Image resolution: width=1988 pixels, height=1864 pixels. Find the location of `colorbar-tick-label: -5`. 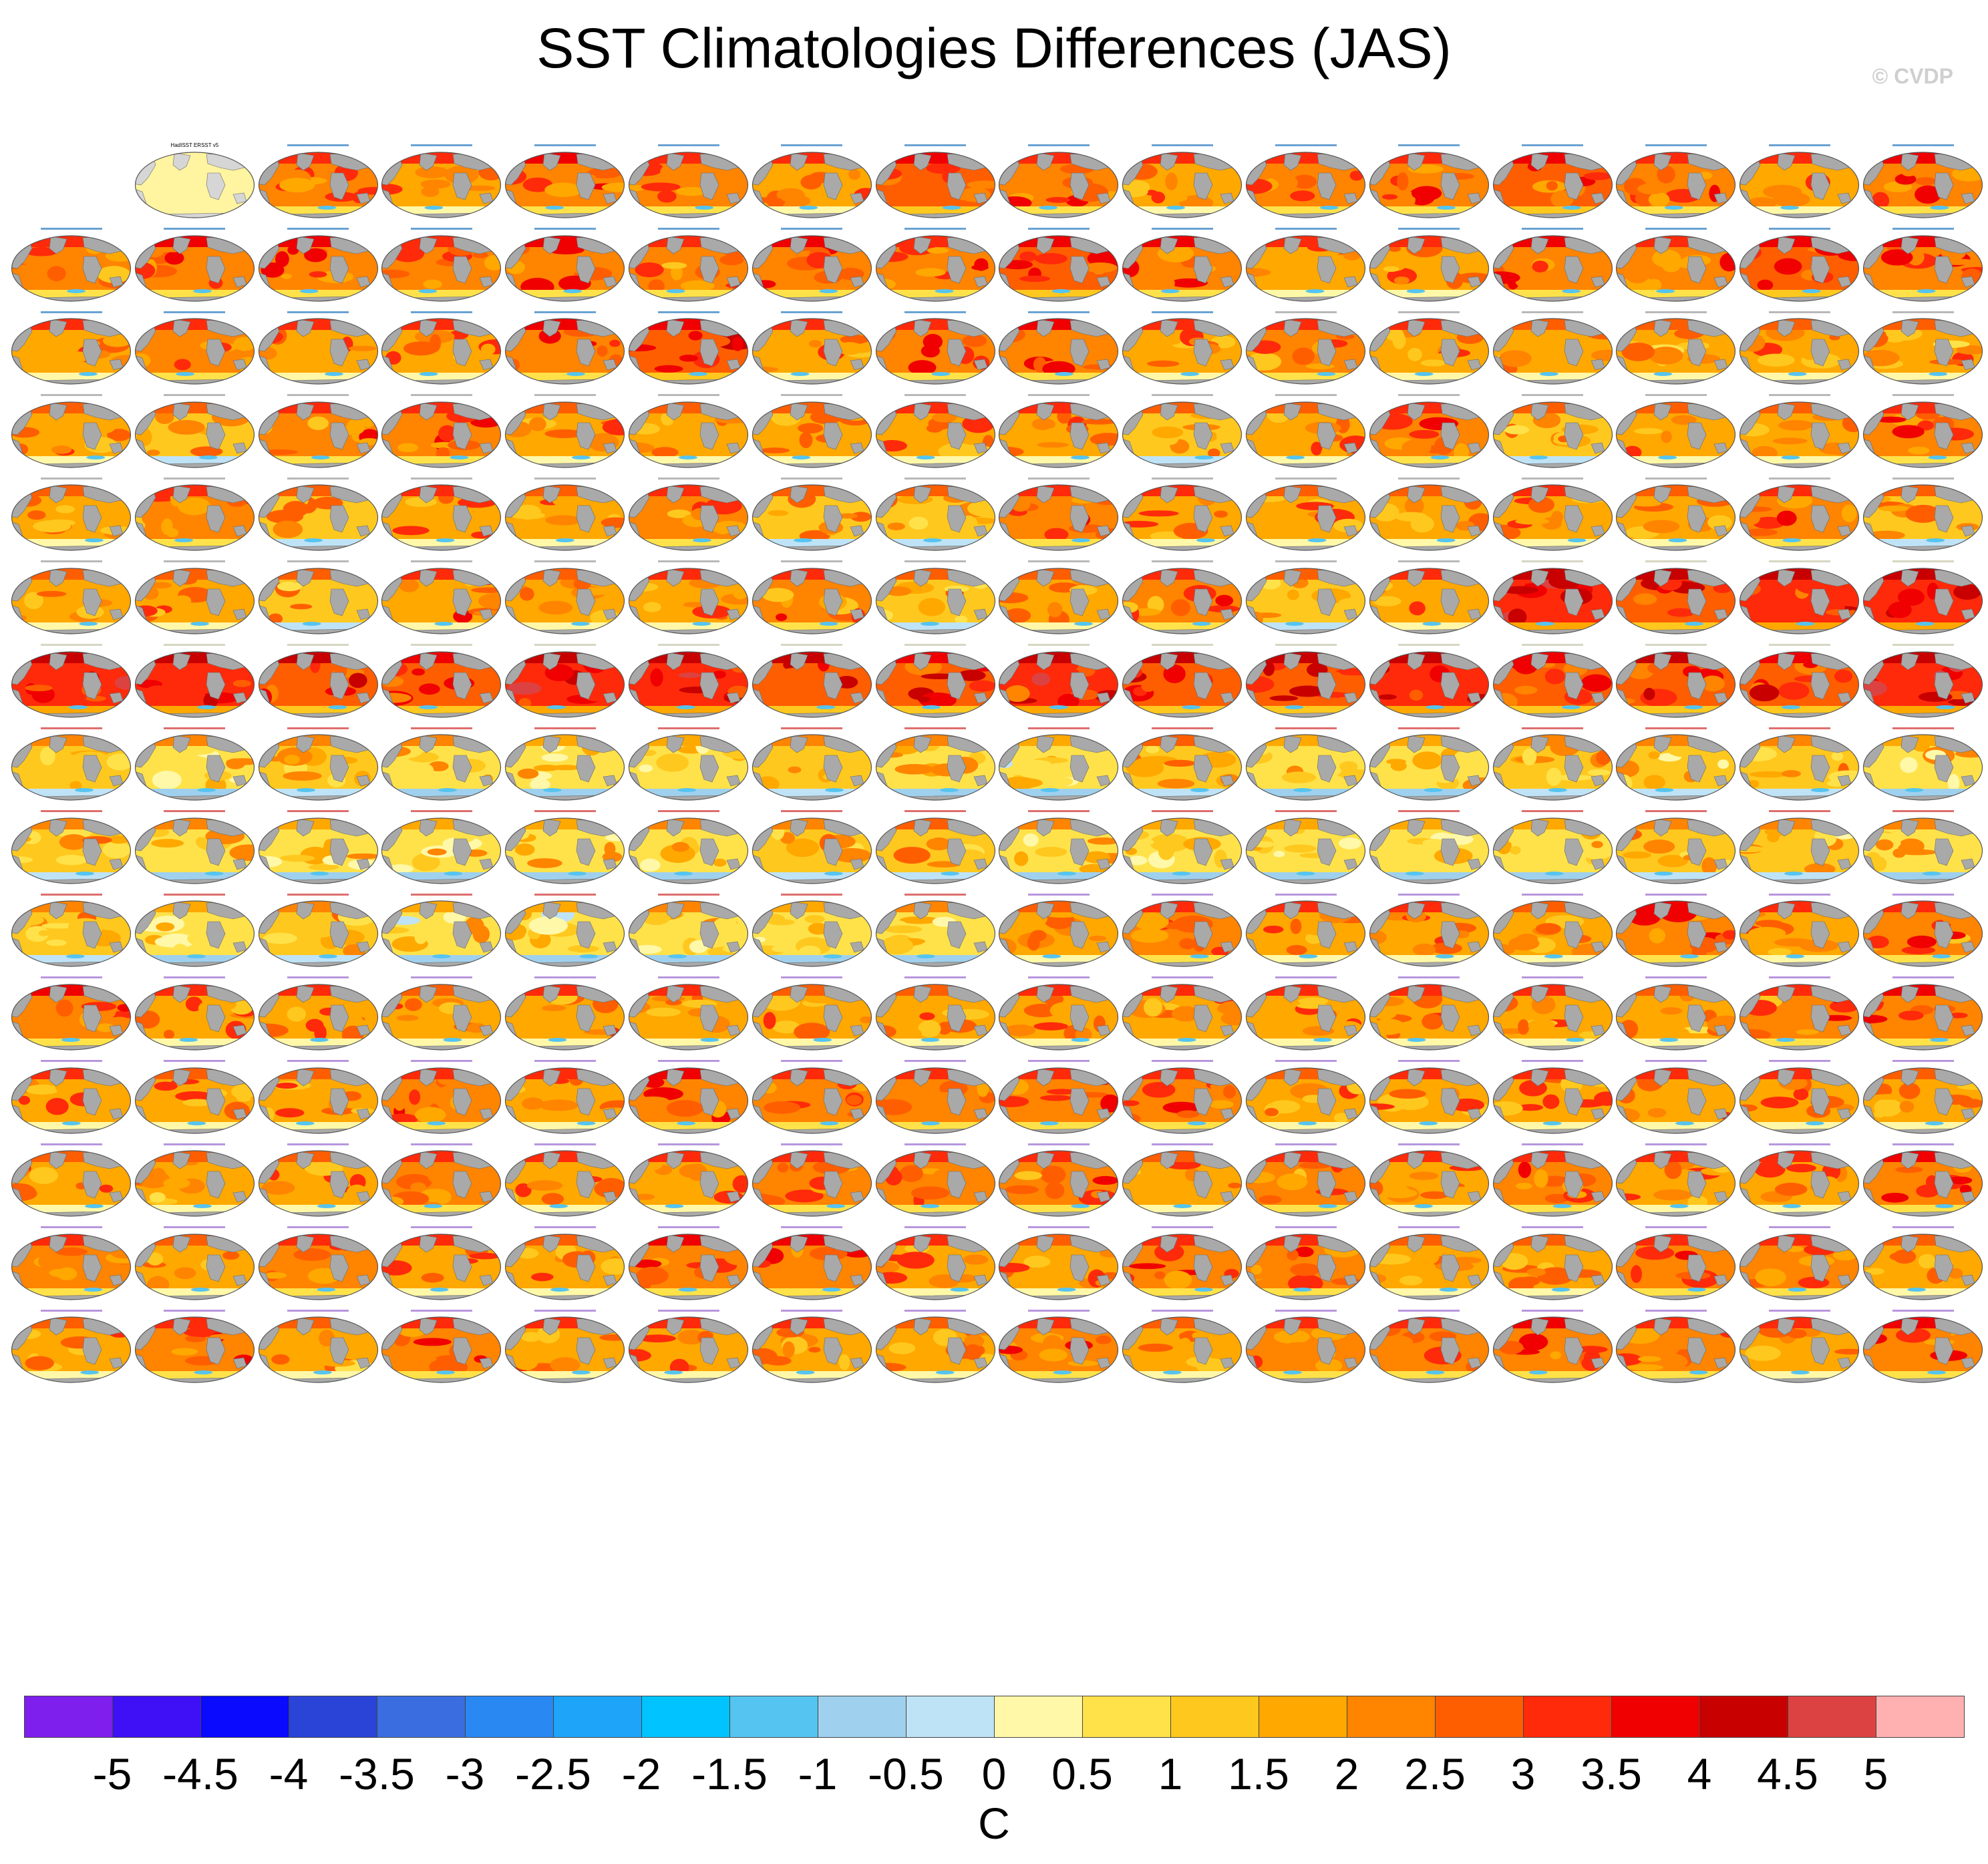

colorbar-tick-label: -5 is located at coordinates (112, 1774).